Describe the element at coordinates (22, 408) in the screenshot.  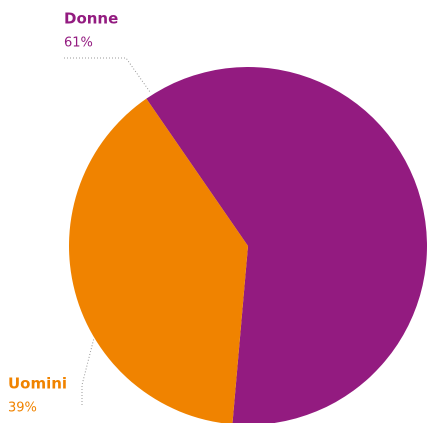
I see `slice-value-label: 39%` at that location.